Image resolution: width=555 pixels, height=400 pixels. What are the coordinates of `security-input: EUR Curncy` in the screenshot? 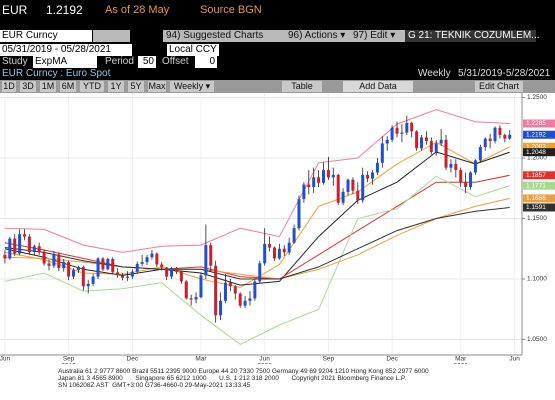 It's located at (46, 36).